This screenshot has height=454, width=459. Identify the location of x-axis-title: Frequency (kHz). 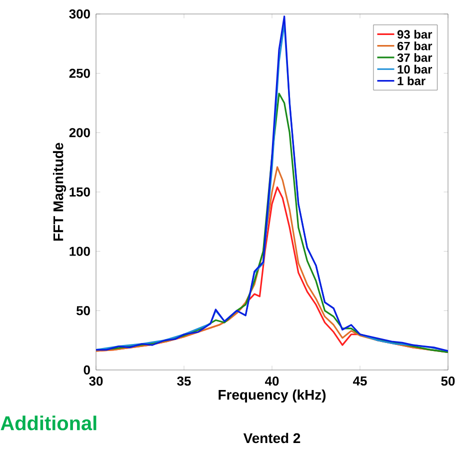
(272, 396).